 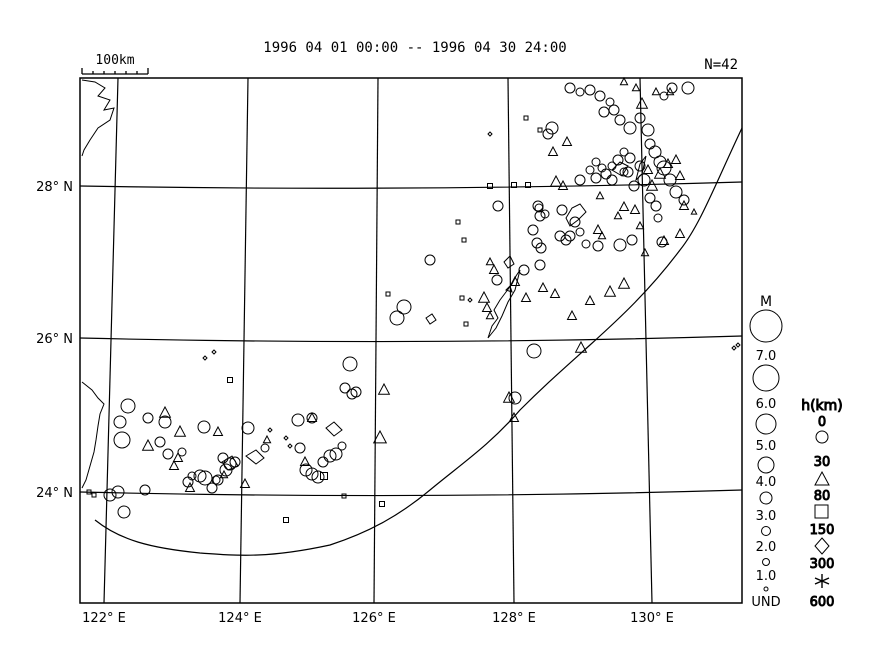 I want to click on depth-label-150: 150, so click(x=822, y=530).